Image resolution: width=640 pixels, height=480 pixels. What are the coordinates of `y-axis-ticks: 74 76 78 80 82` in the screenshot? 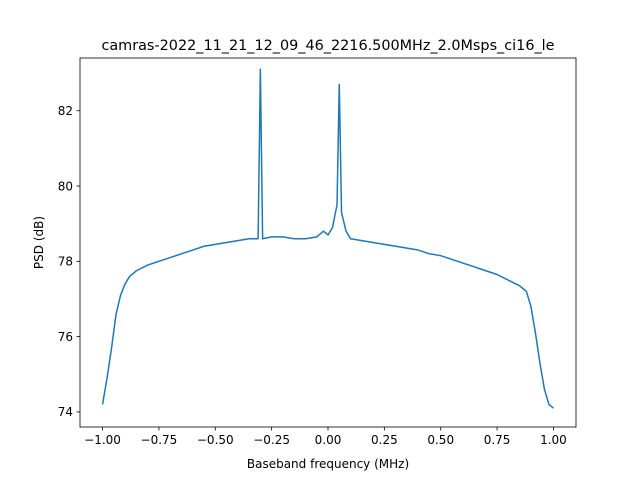 It's located at (69, 261).